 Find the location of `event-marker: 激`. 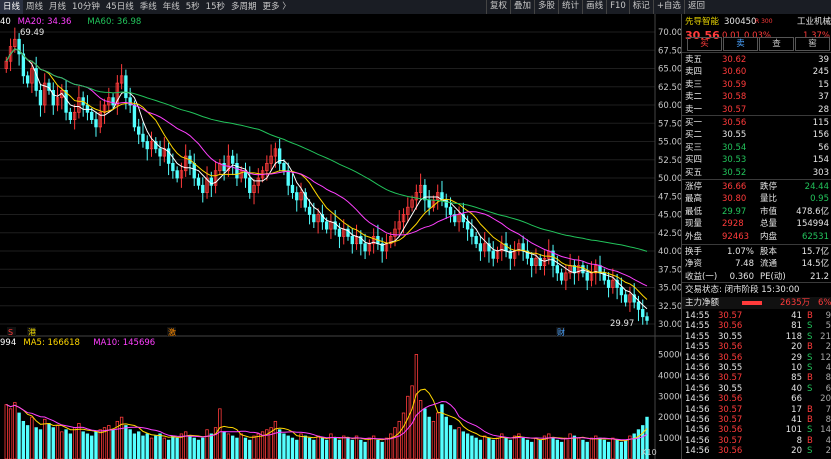

event-marker: 激 is located at coordinates (172, 332).